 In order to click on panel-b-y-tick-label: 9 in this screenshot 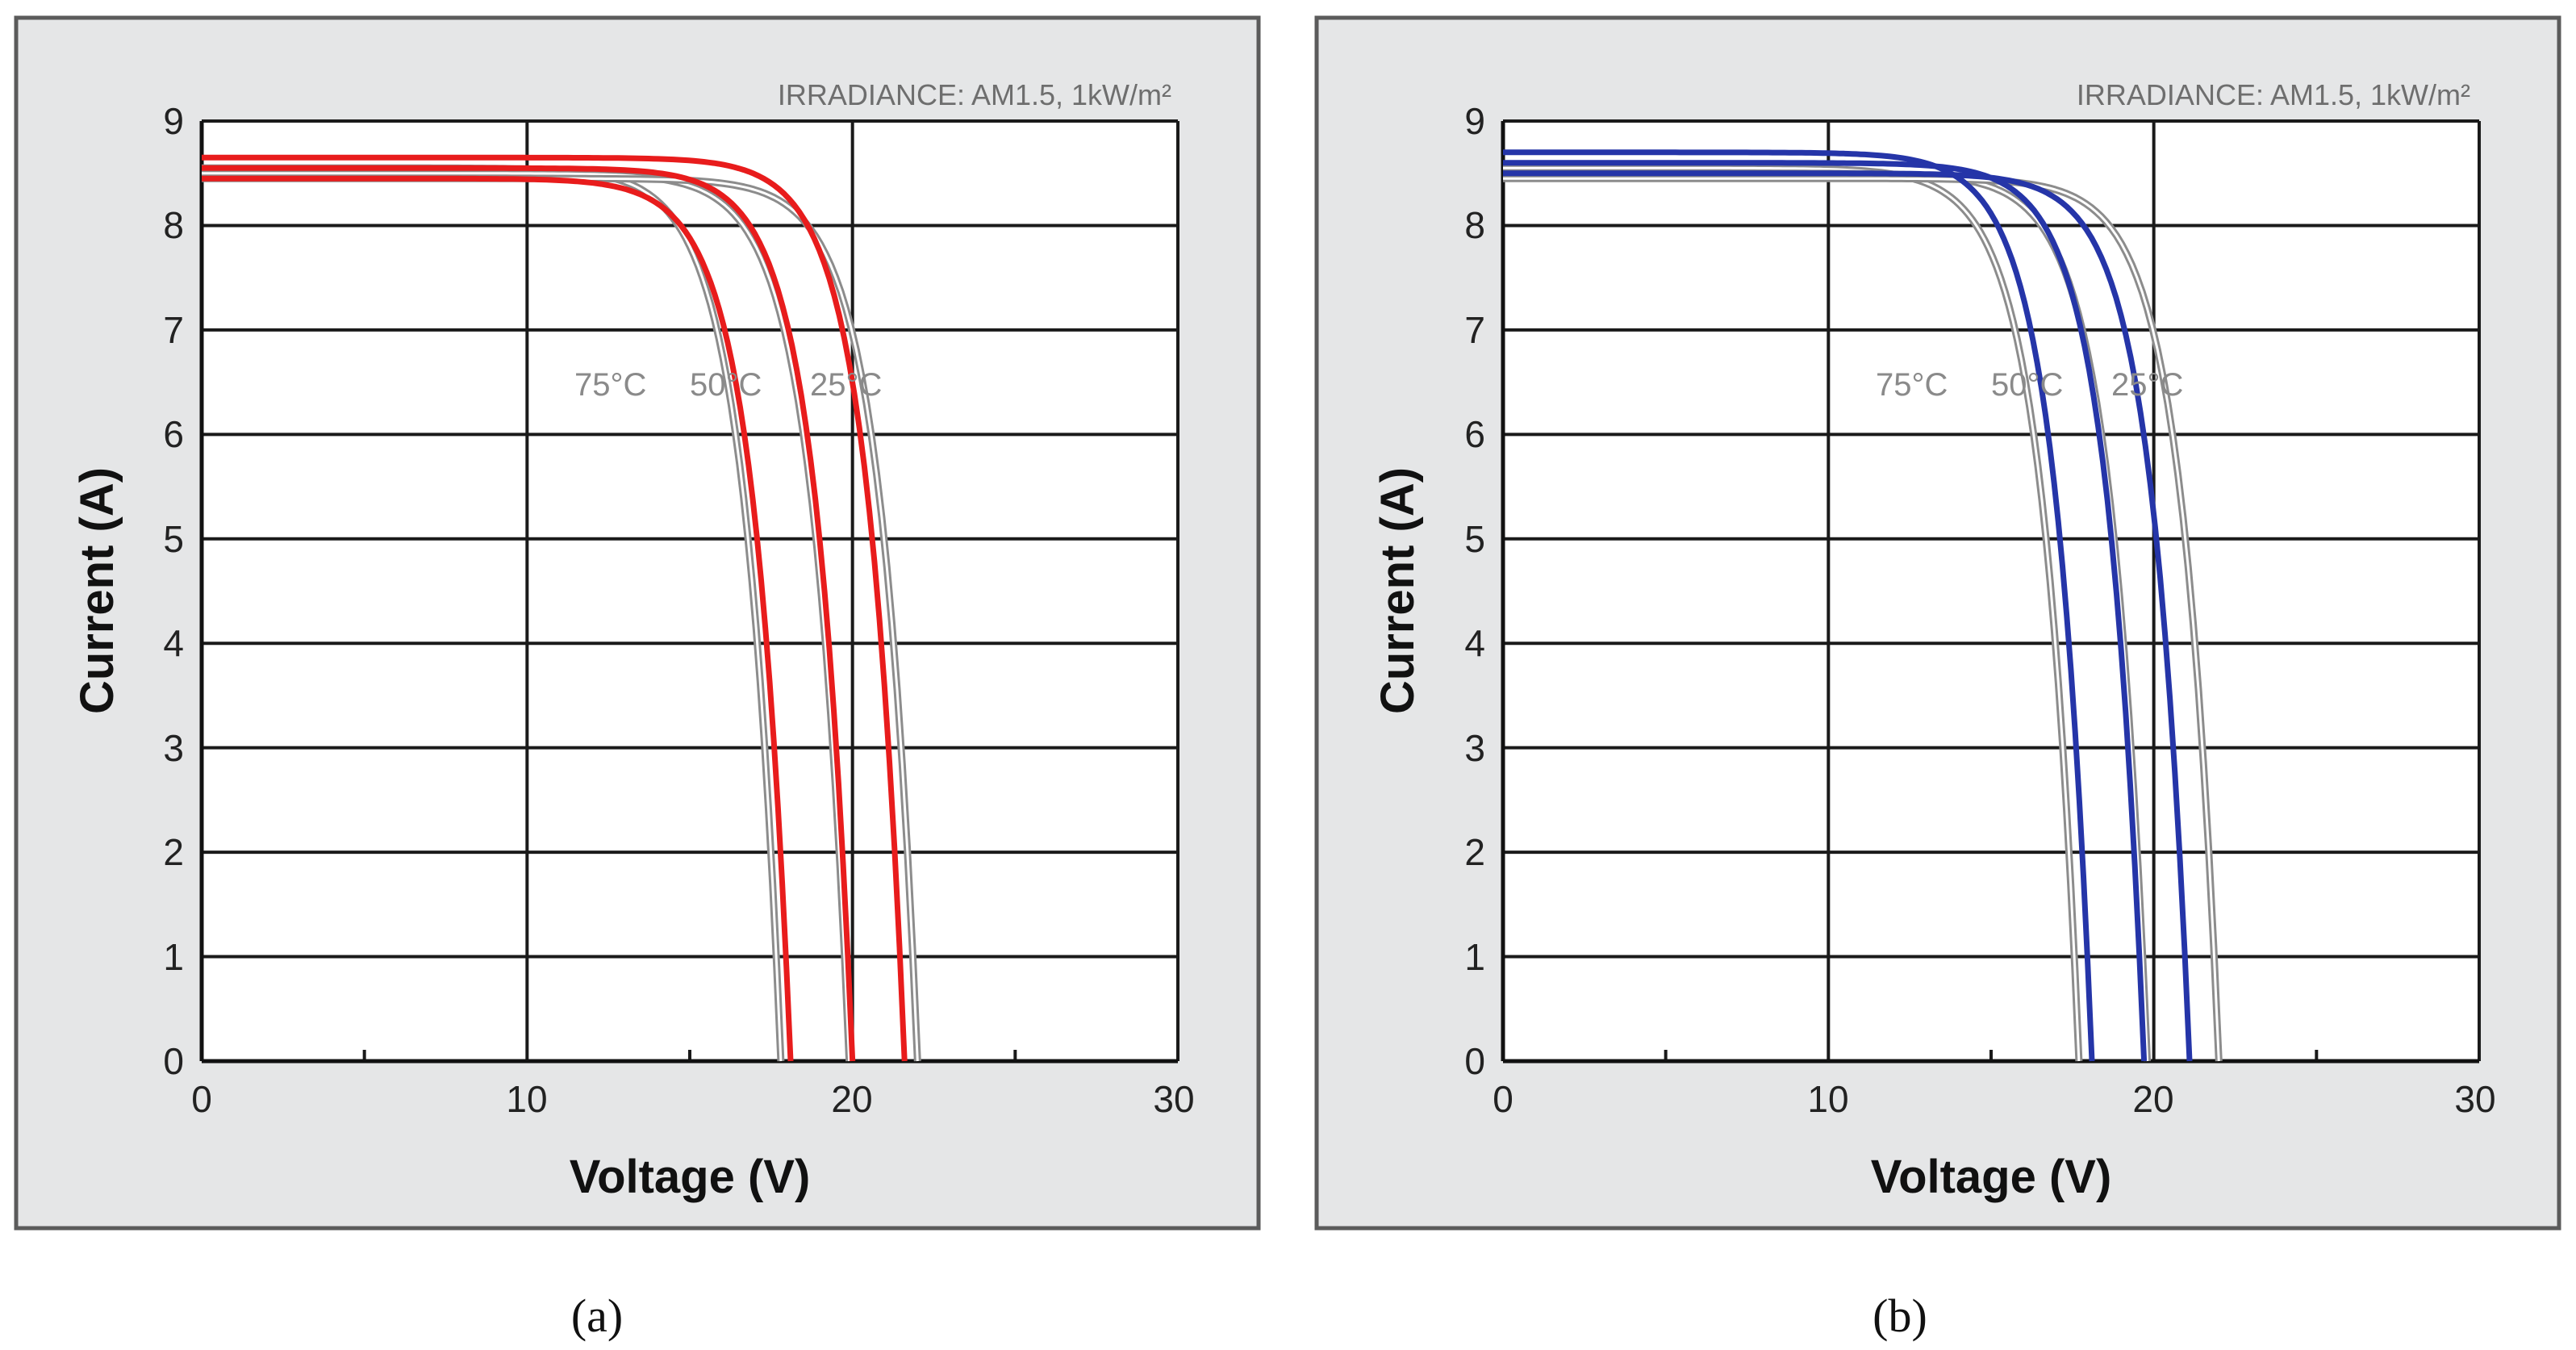, I will do `click(1475, 121)`.